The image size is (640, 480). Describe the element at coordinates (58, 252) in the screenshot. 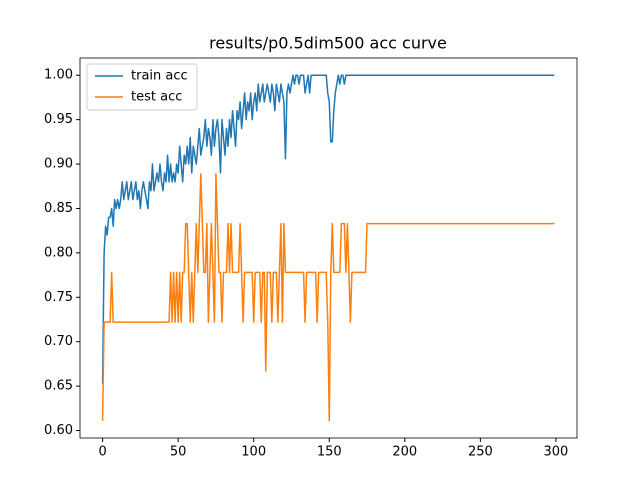

I see `y-tick-label: 0.80` at that location.